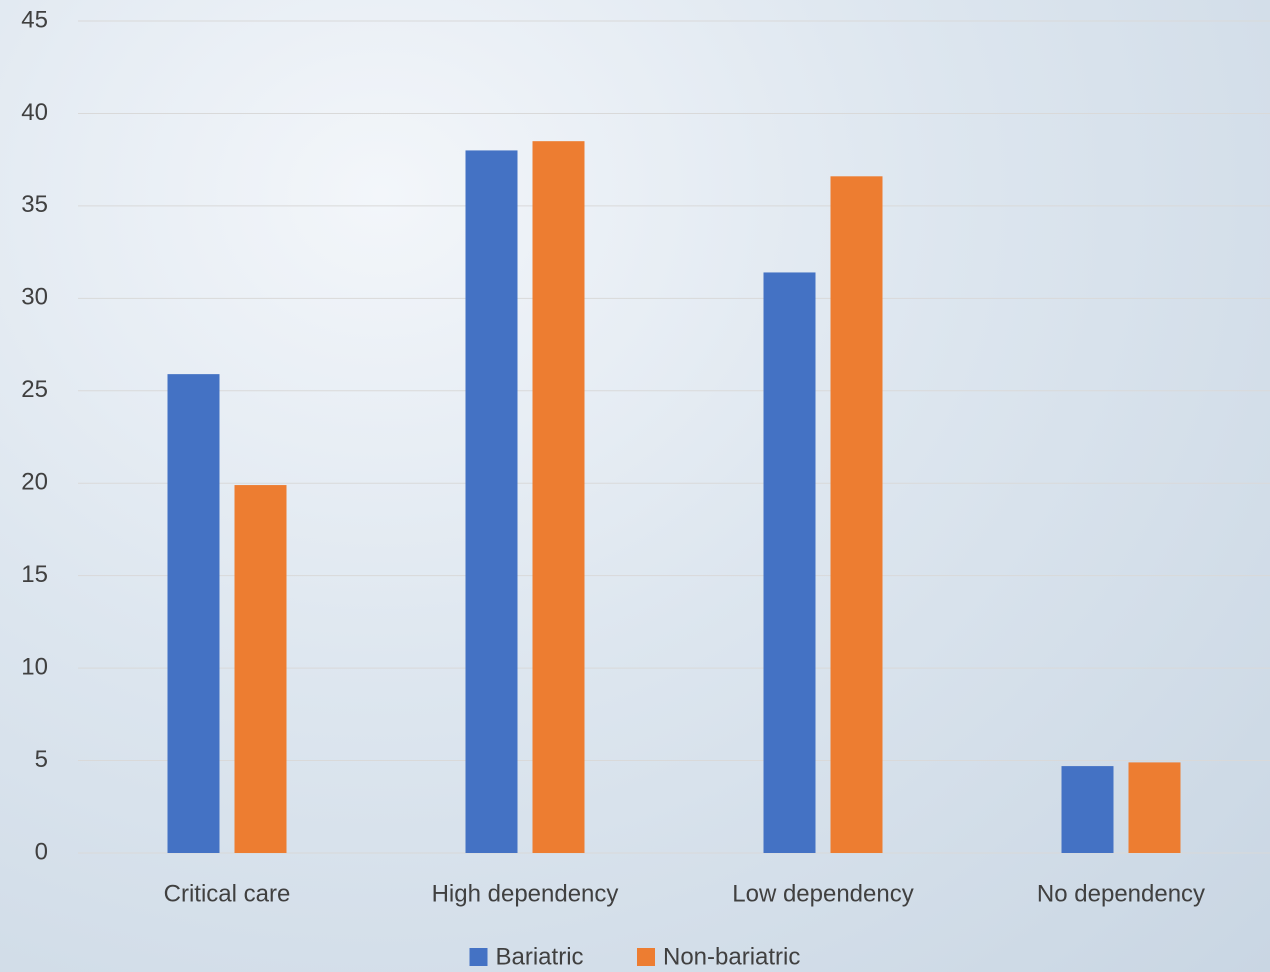 The width and height of the screenshot is (1270, 972). Describe the element at coordinates (34, 482) in the screenshot. I see `y-tick-label: 20` at that location.